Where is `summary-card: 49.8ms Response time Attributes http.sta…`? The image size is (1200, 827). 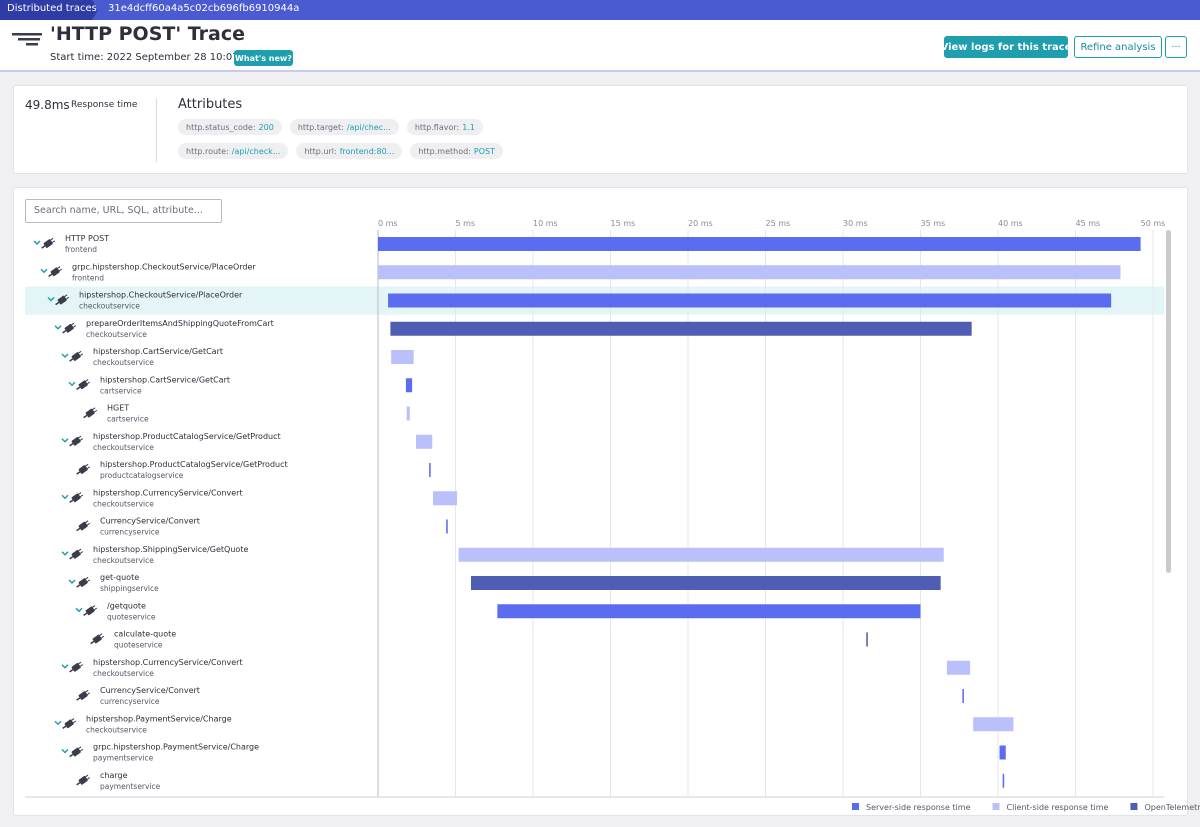 summary-card: 49.8ms Response time Attributes http.sta… is located at coordinates (600, 129).